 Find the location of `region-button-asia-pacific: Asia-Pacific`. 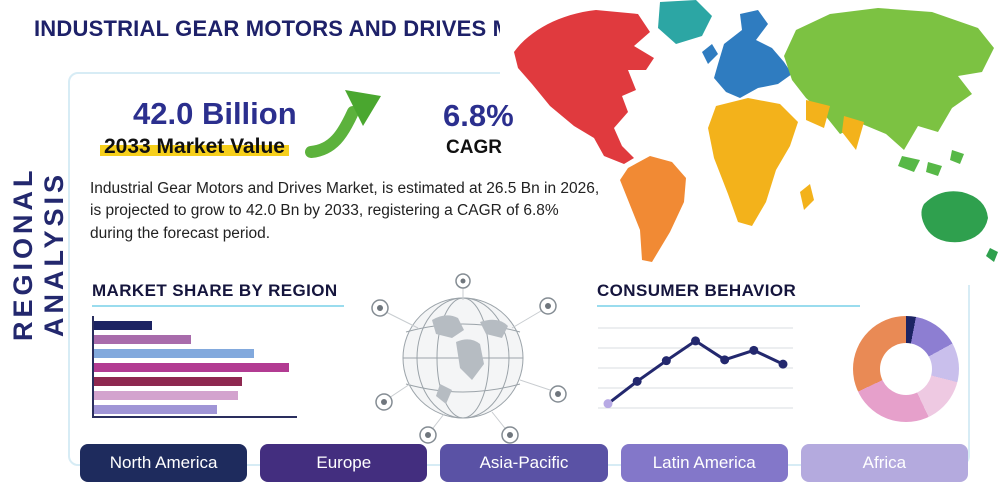

region-button-asia-pacific: Asia-Pacific is located at coordinates (524, 463).